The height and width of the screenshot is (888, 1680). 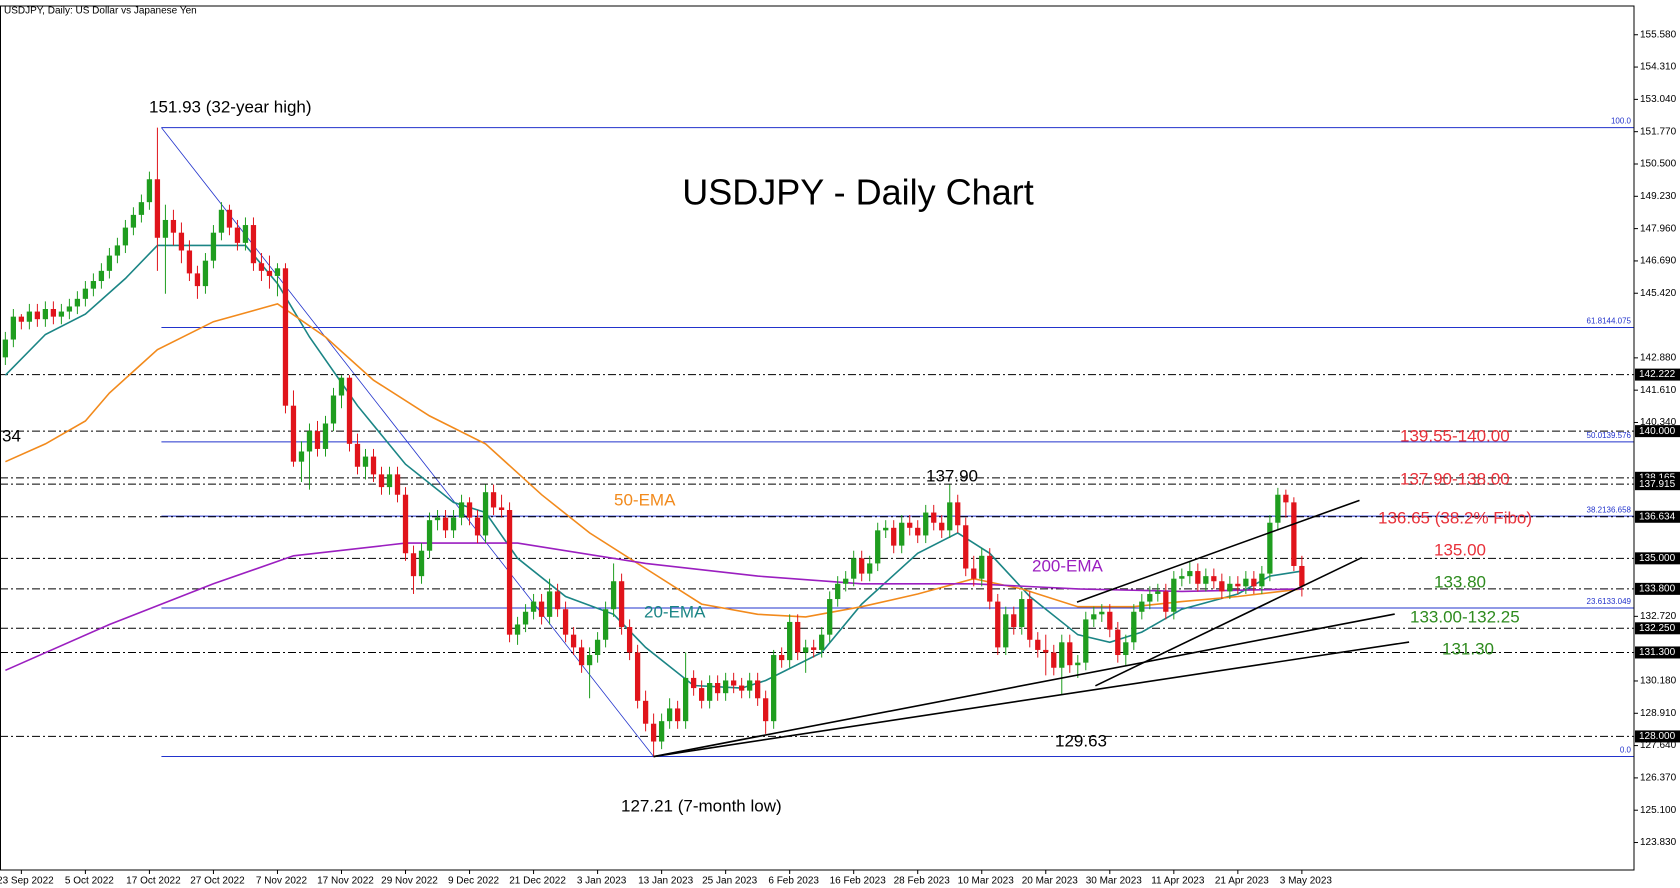 I want to click on x-tick-label: 17 Oct 2022, so click(x=153, y=881).